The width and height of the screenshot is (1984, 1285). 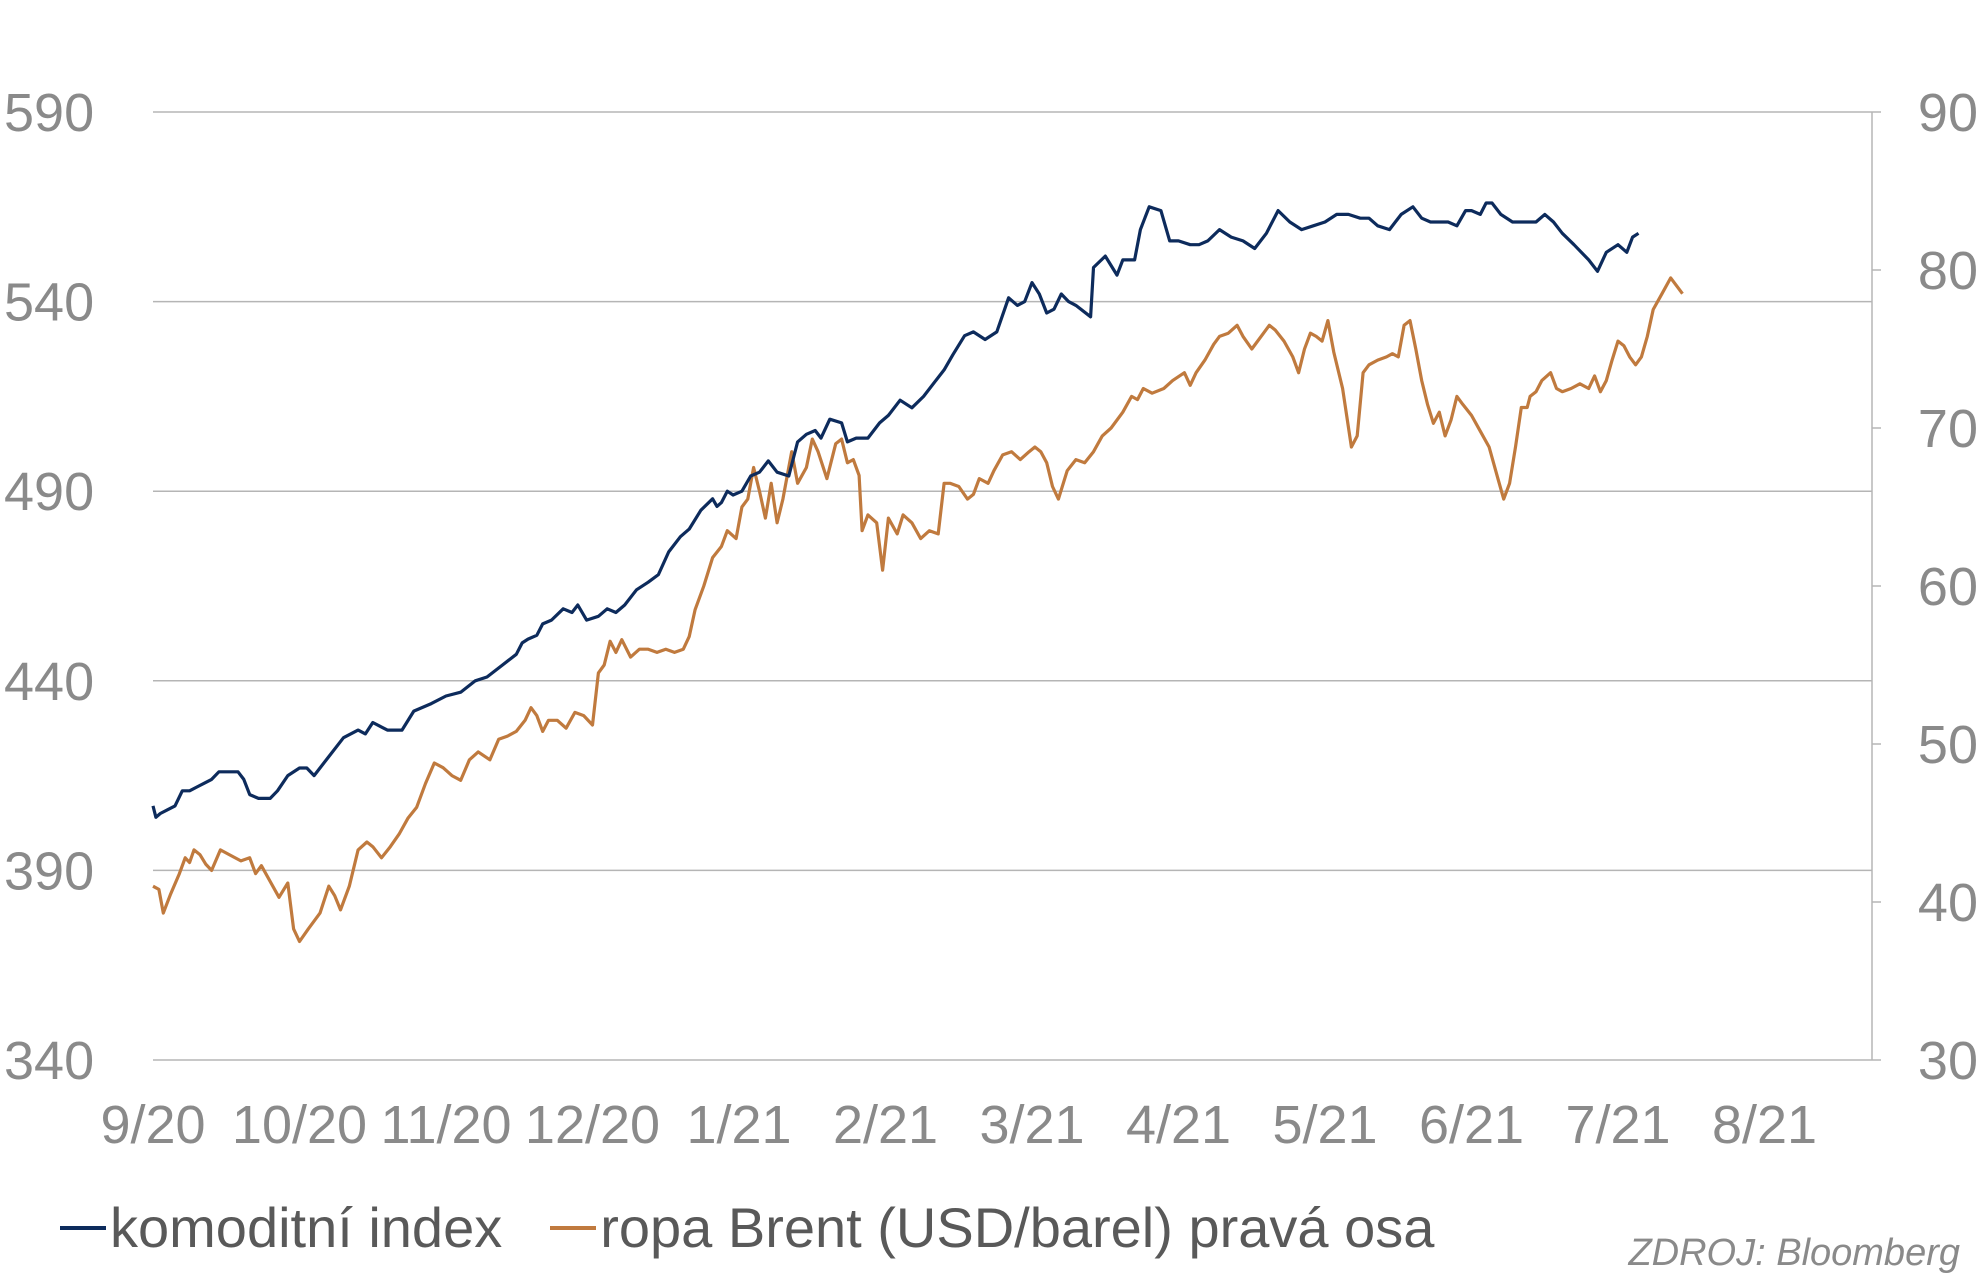 I want to click on right-axis-tick-label: 60, so click(x=1948, y=587).